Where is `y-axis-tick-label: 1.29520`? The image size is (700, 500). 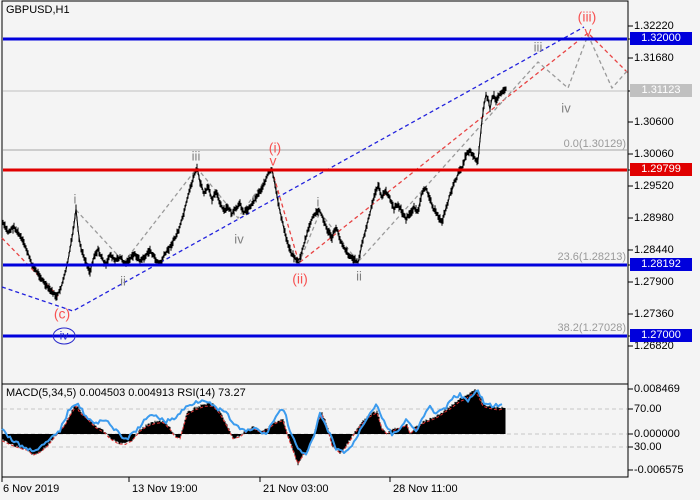 y-axis-tick-label: 1.29520 is located at coordinates (654, 186).